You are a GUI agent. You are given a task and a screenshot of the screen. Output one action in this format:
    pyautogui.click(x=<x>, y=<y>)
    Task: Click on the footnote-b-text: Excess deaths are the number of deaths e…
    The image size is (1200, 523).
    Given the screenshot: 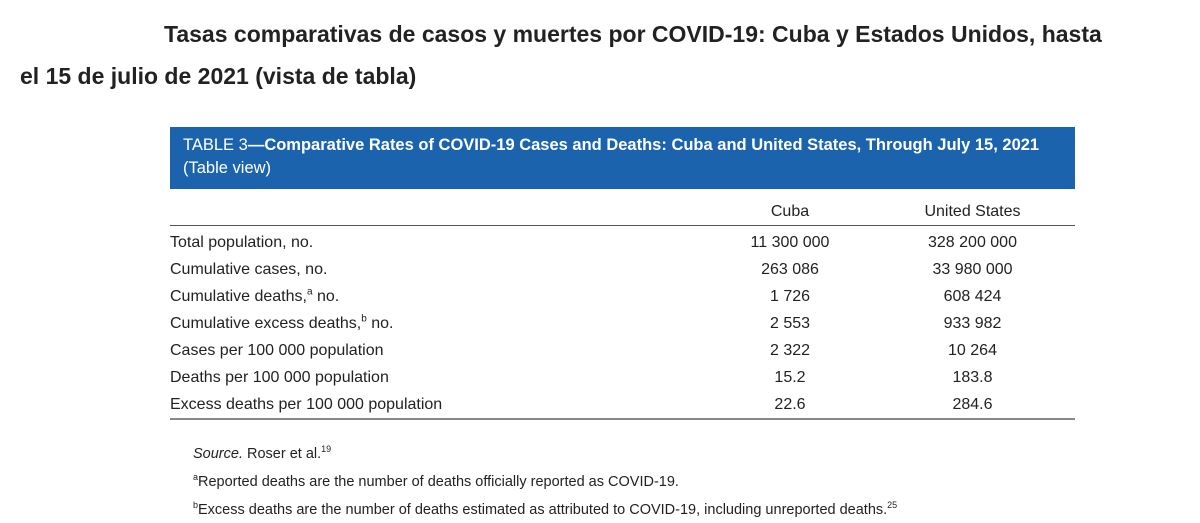 What is the action you would take?
    pyautogui.click(x=543, y=510)
    